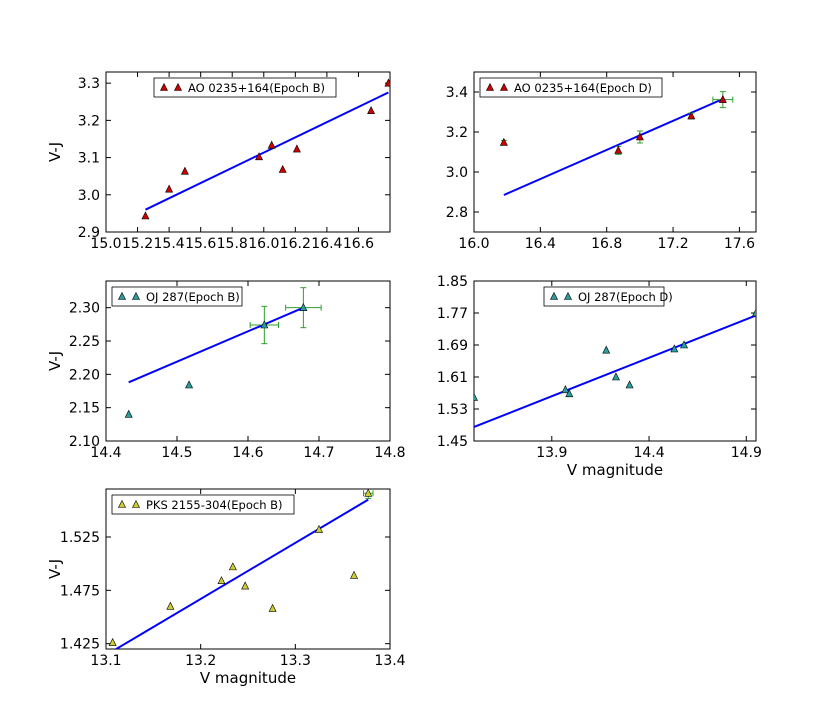 This screenshot has height=720, width=840. Describe the element at coordinates (84, 342) in the screenshot. I see `y-tick-label: 2.25` at that location.